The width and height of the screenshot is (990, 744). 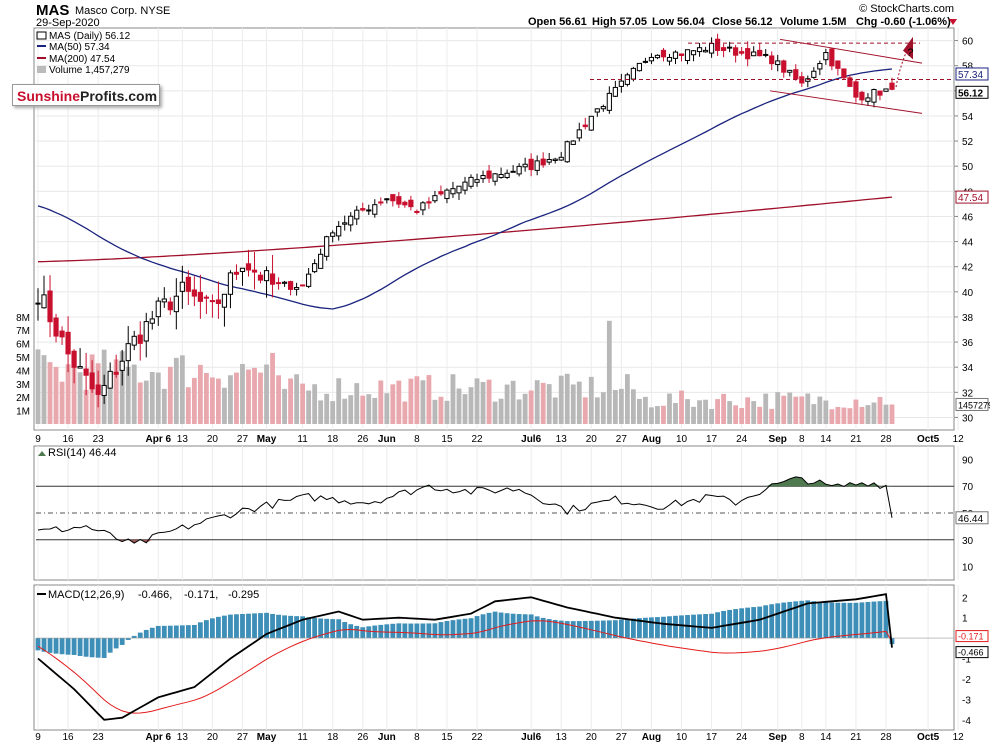 What do you see at coordinates (959, 439) in the screenshot?
I see `x-axis-label: 12` at bounding box center [959, 439].